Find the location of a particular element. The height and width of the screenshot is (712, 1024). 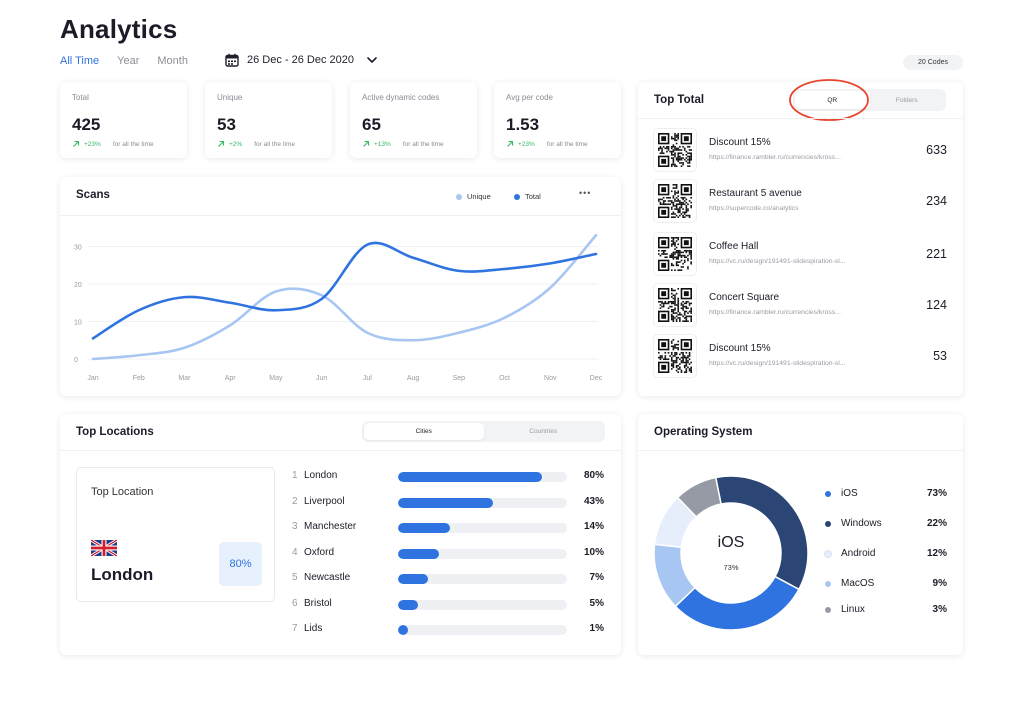

donut-center-pct: 73% is located at coordinates (731, 567).